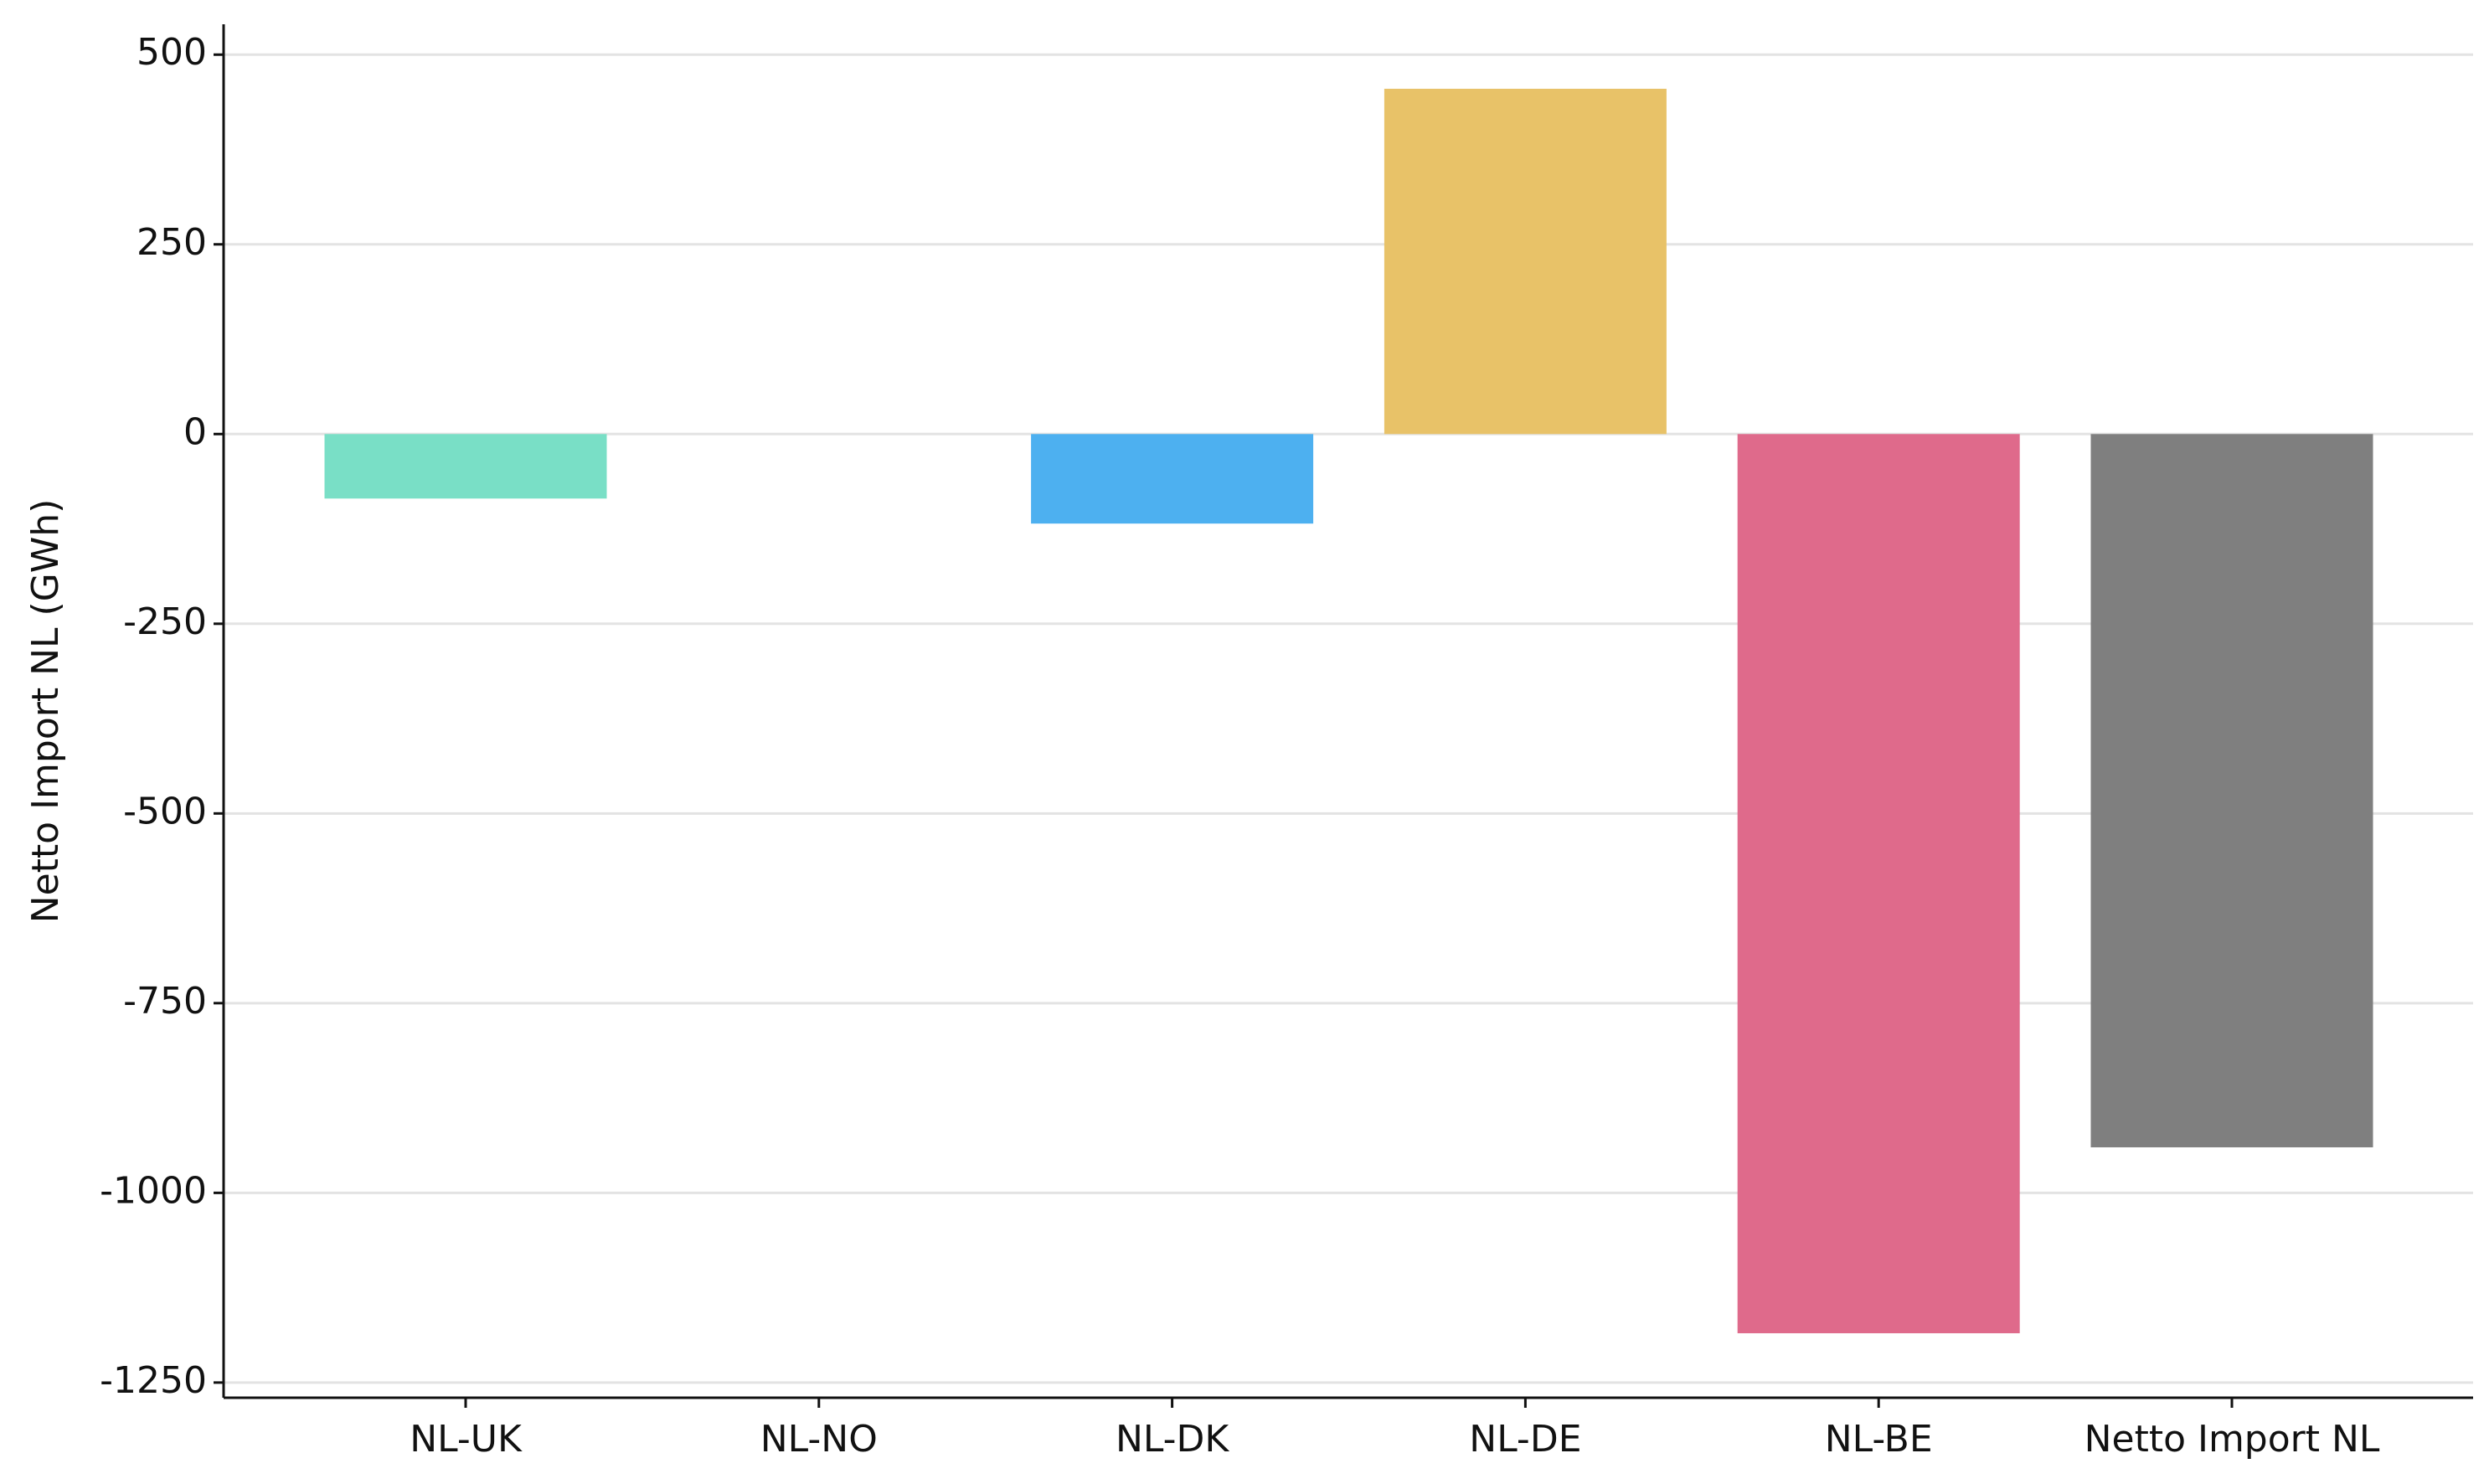 The height and width of the screenshot is (1484, 2489). What do you see at coordinates (1879, 1439) in the screenshot?
I see `x-tick-label: NL-BE` at bounding box center [1879, 1439].